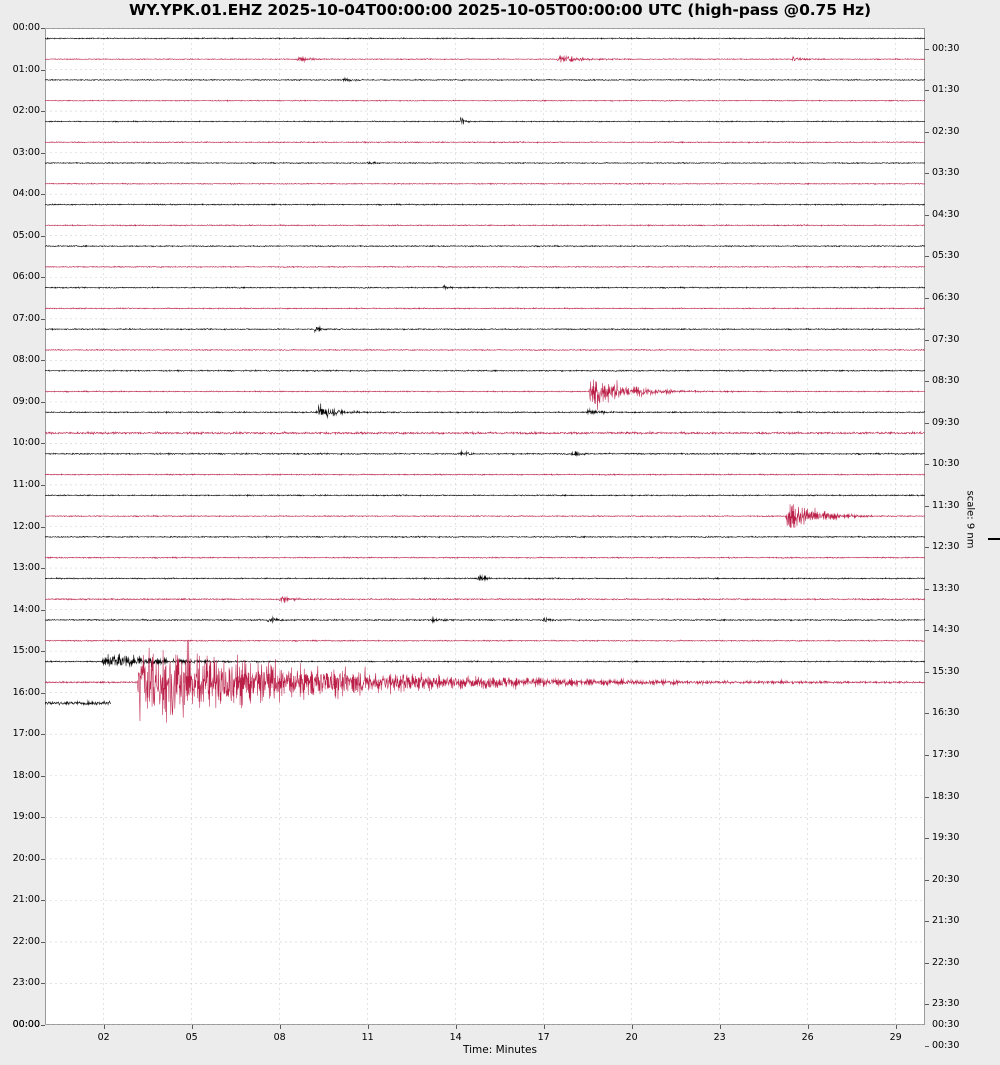  I want to click on y-tick-label-right-1630: 16:30, so click(946, 713).